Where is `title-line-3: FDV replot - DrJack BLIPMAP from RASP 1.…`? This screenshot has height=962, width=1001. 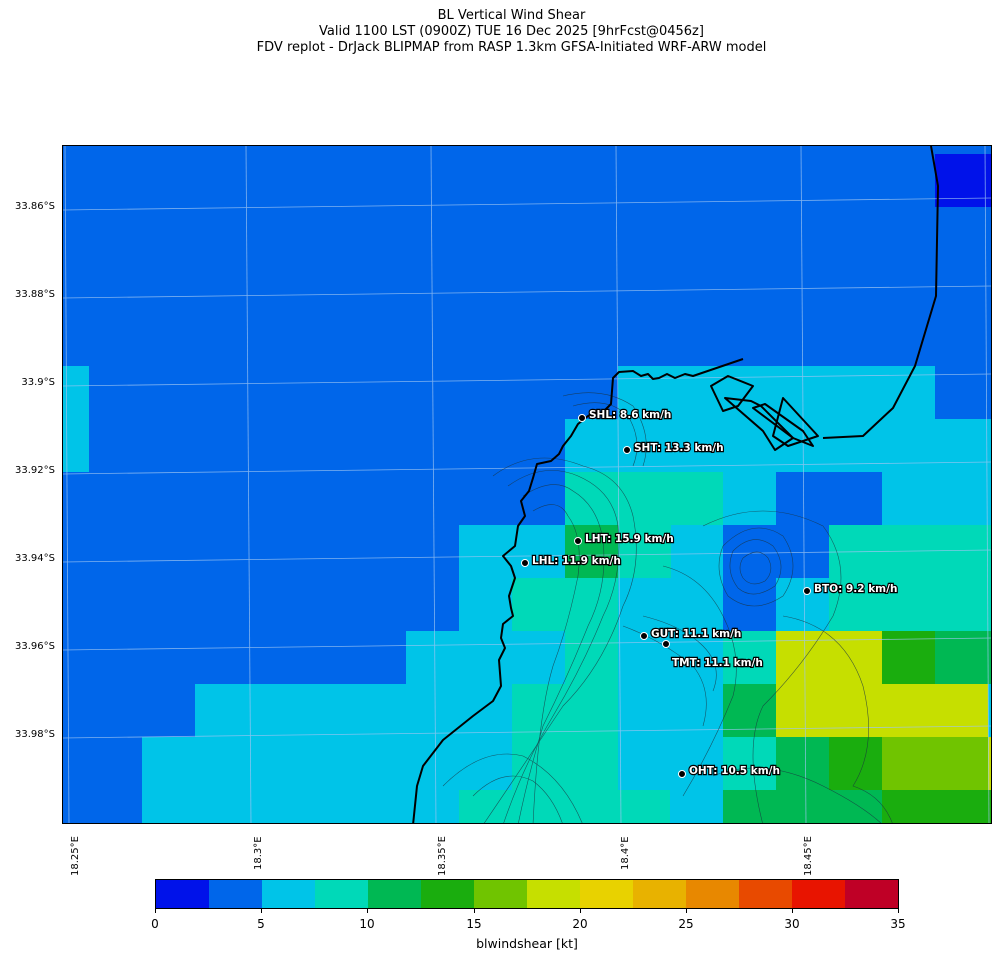 title-line-3: FDV replot - DrJack BLIPMAP from RASP 1.… is located at coordinates (511, 47).